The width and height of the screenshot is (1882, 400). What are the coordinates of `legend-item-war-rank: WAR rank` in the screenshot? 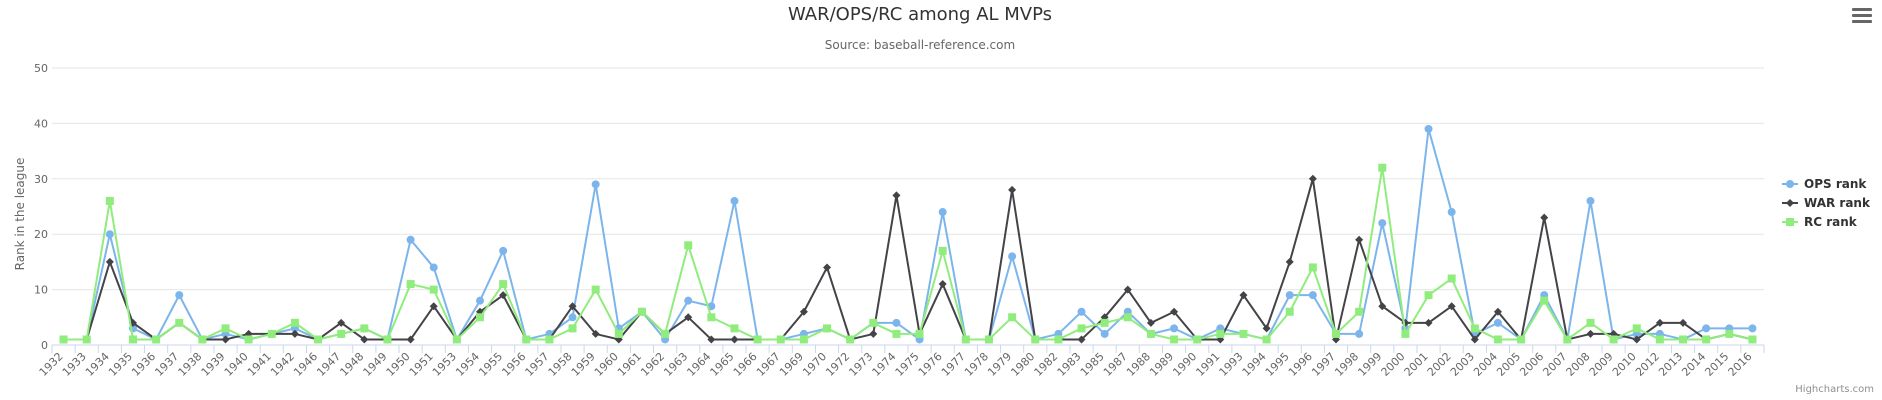 It's located at (1826, 203).